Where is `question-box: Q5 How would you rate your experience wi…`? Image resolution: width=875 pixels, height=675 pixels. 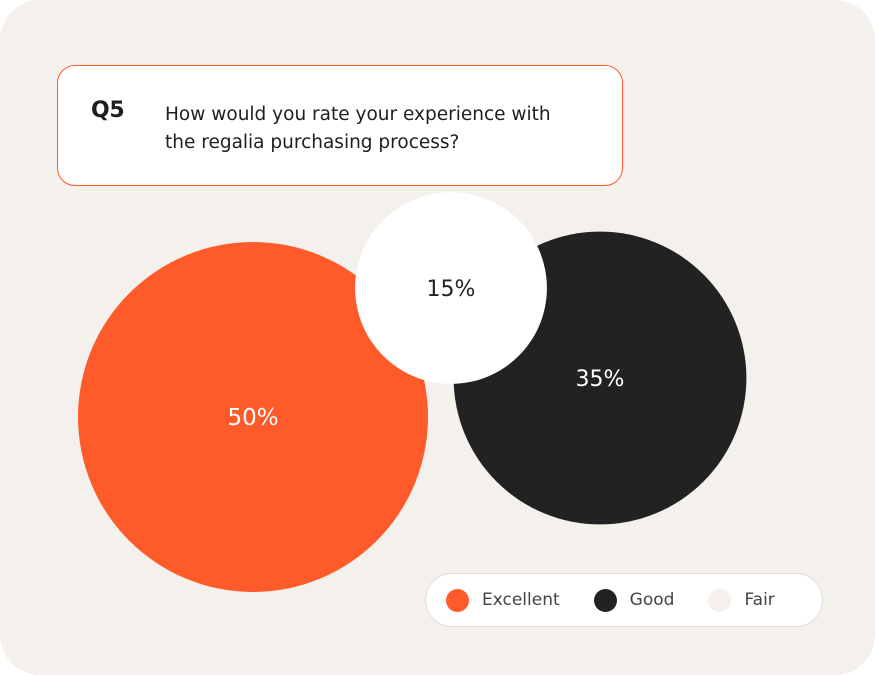 question-box: Q5 How would you rate your experience wi… is located at coordinates (340, 125).